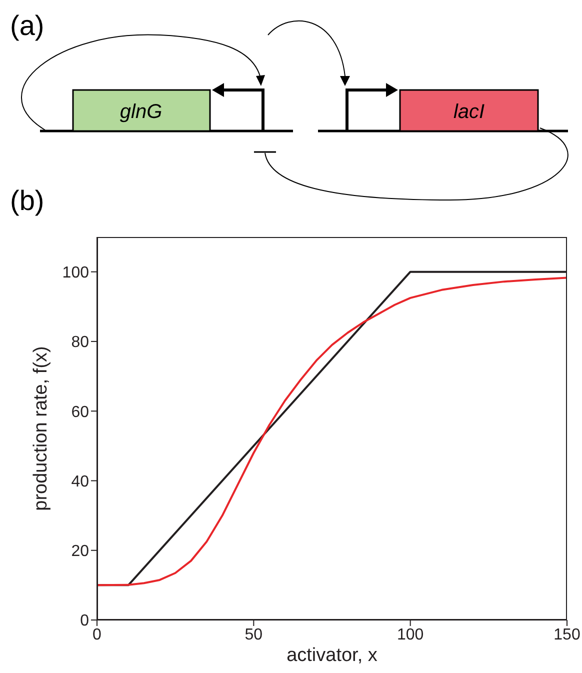 Image resolution: width=582 pixels, height=673 pixels. I want to click on x-tick-label: 50, so click(253, 635).